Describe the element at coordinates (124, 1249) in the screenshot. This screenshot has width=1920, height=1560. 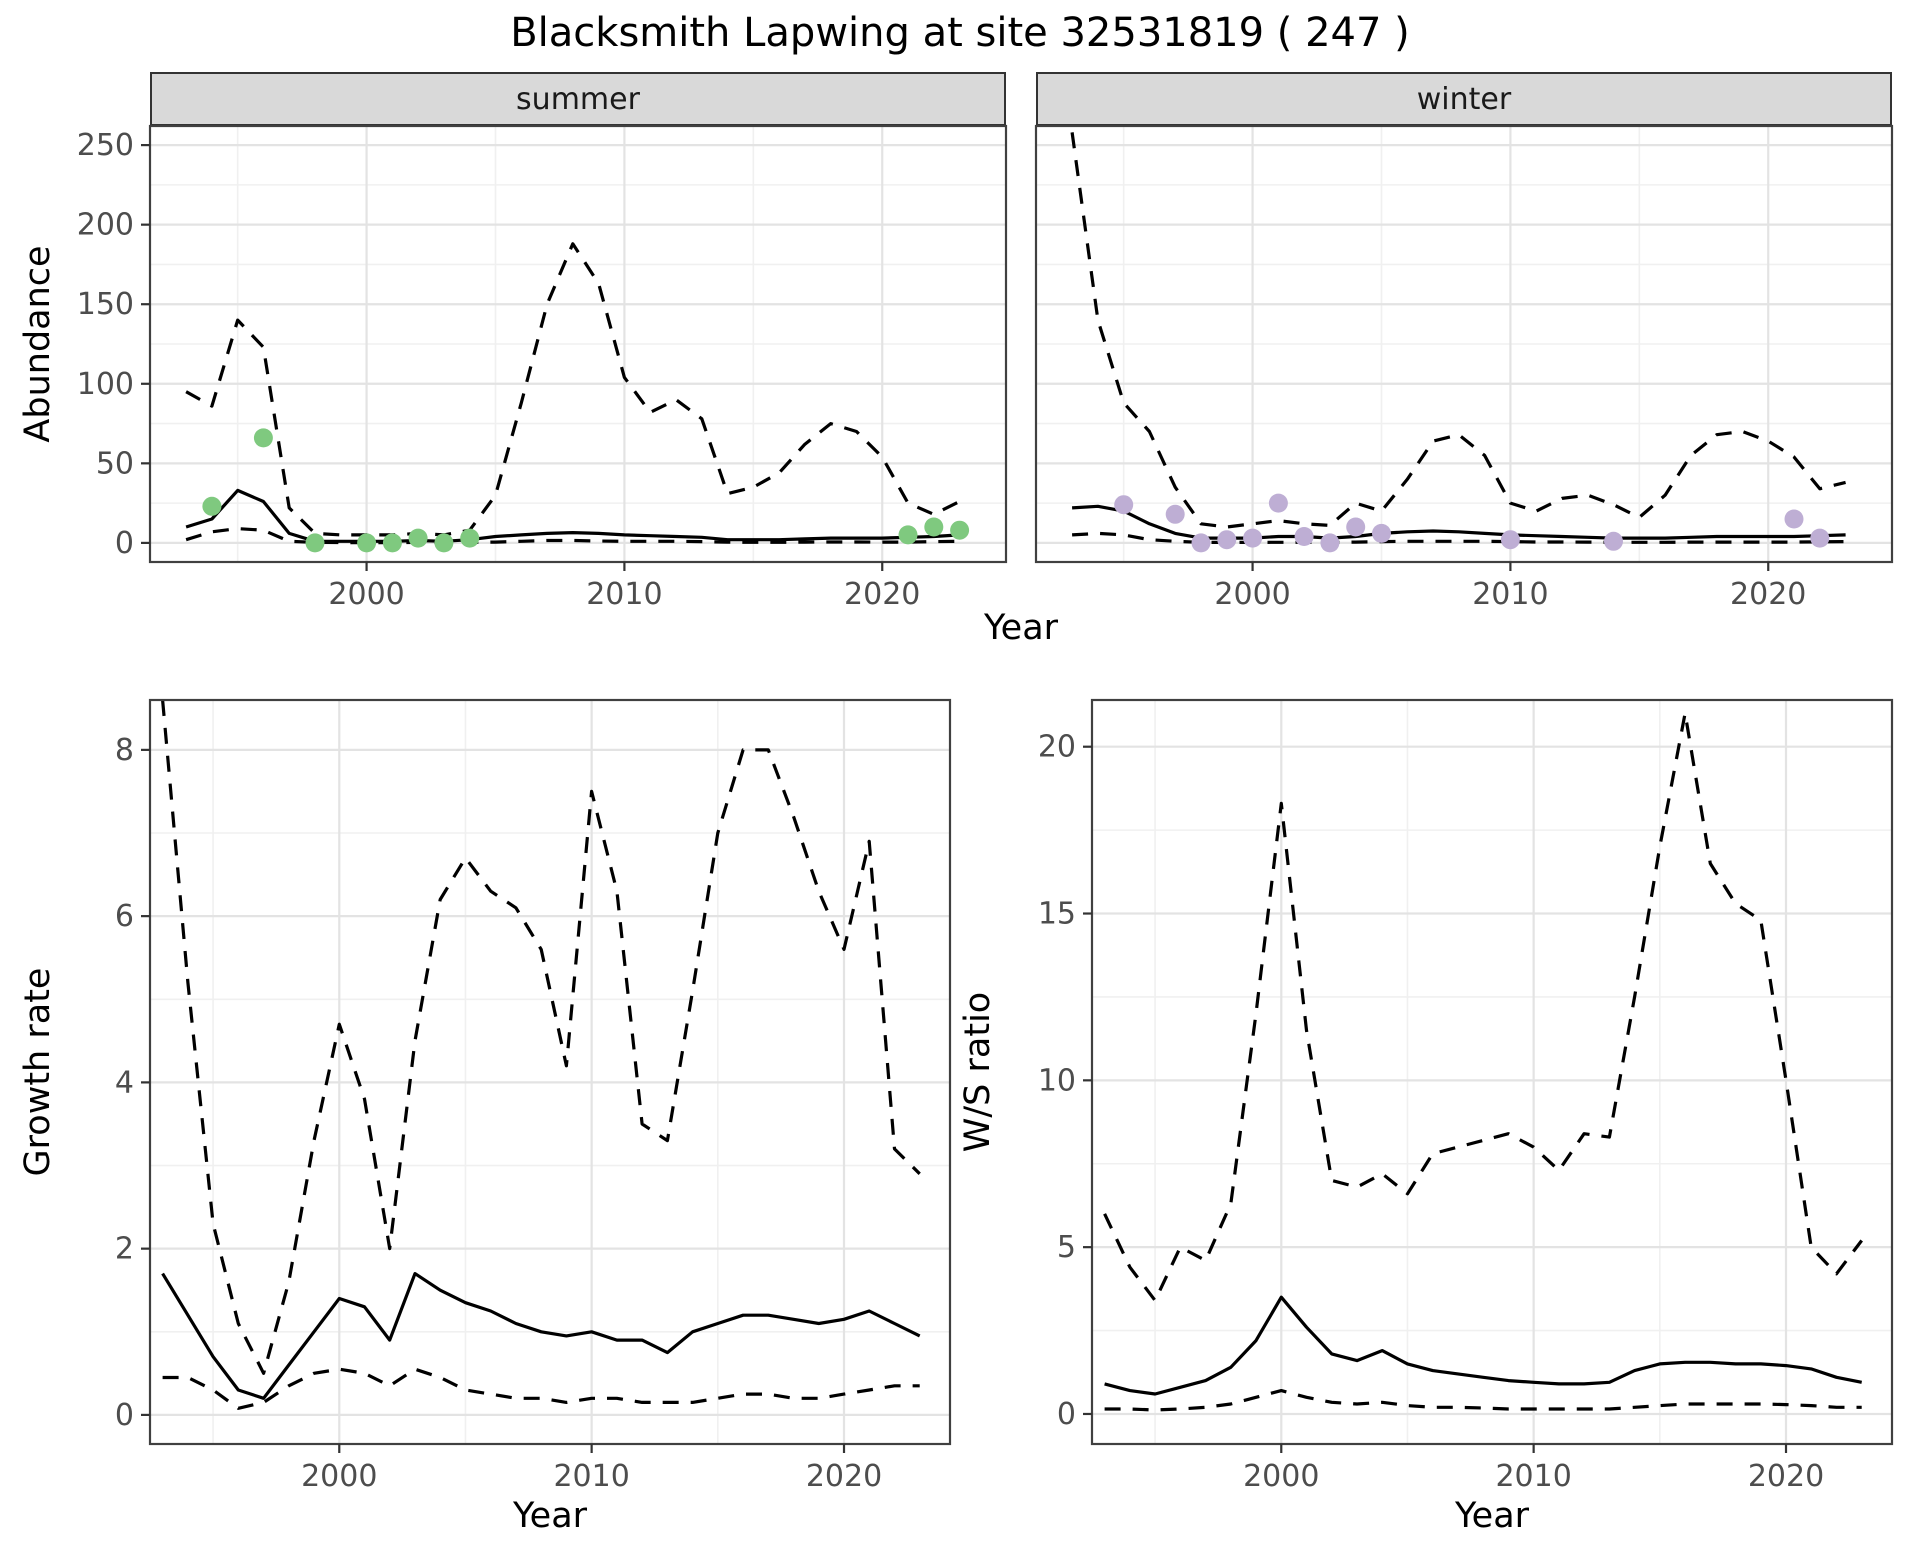
I see `svg-text: 2` at that location.